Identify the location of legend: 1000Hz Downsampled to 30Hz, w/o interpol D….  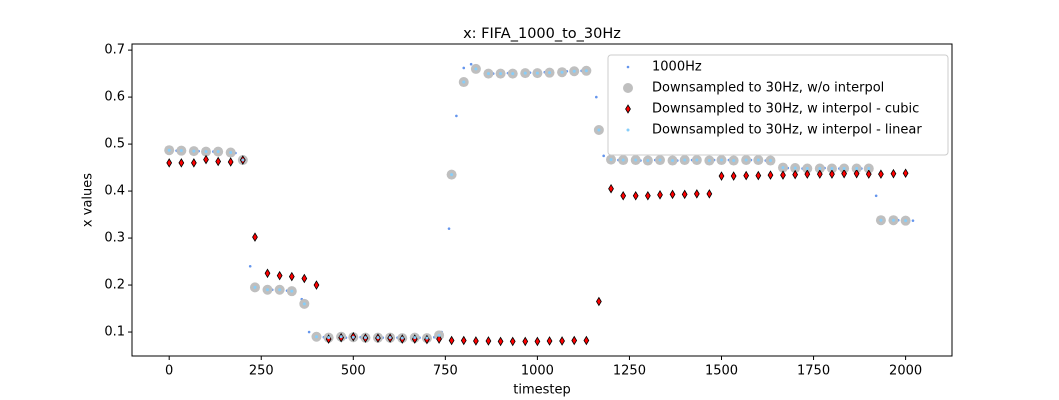
(778, 105).